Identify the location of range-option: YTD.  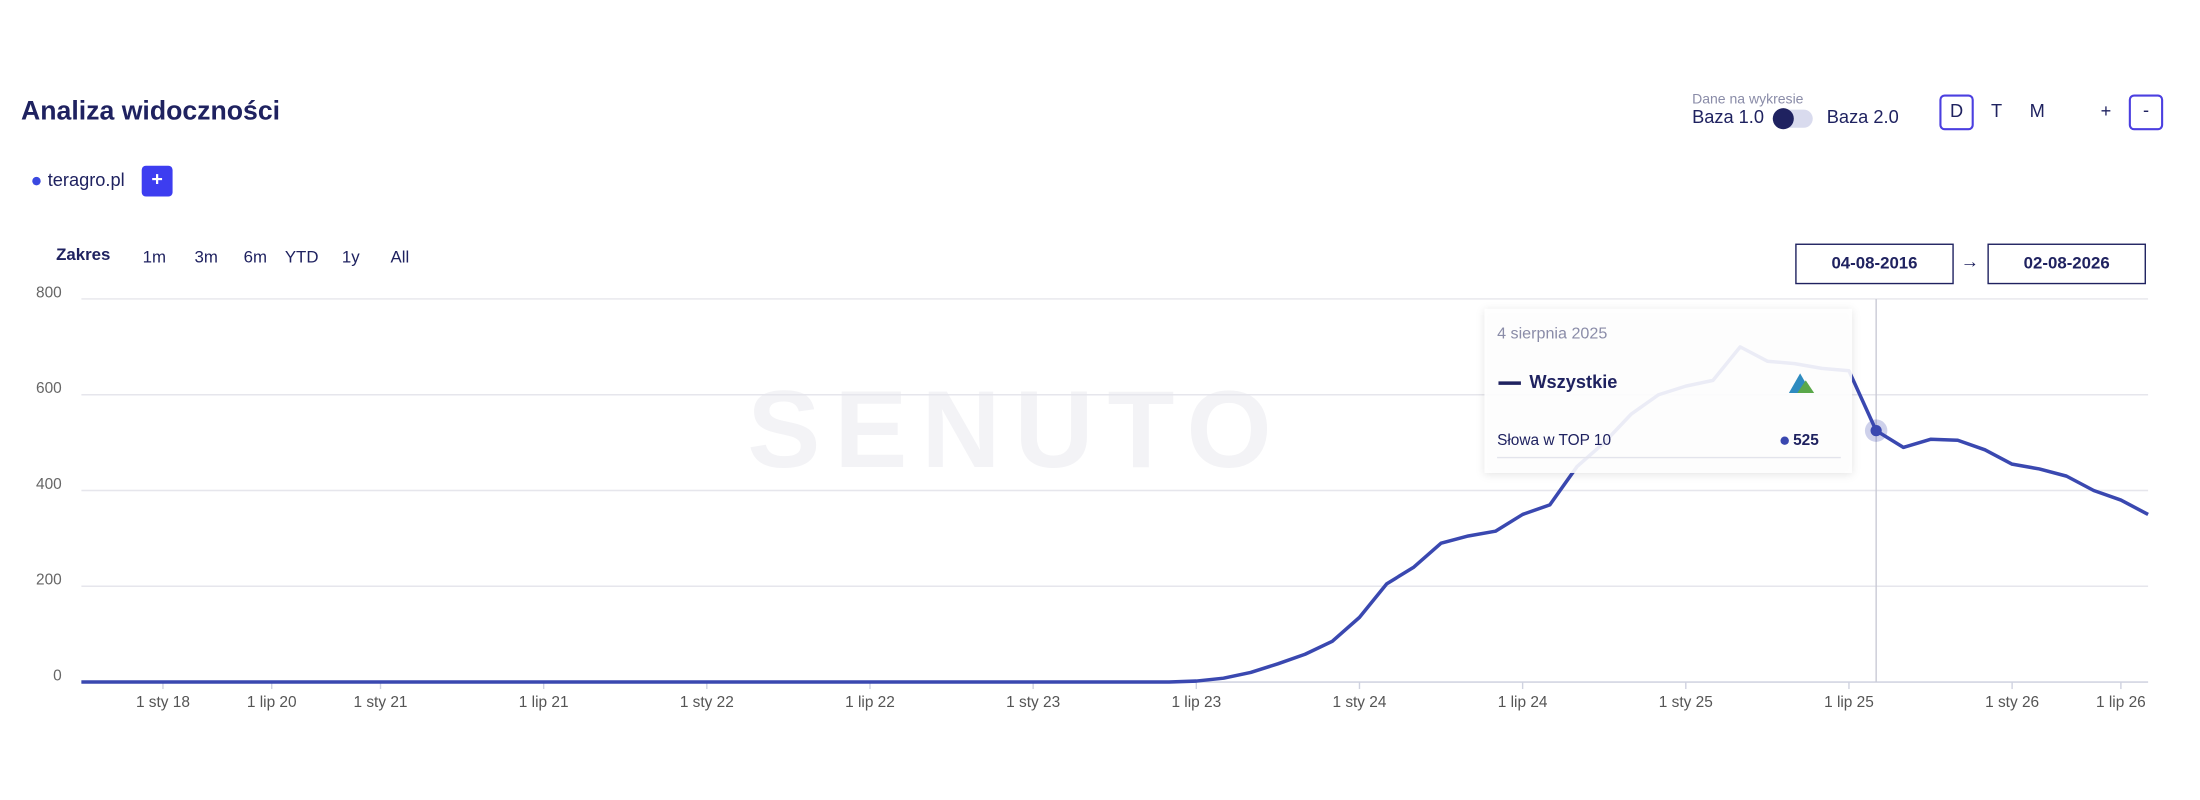
(302, 257).